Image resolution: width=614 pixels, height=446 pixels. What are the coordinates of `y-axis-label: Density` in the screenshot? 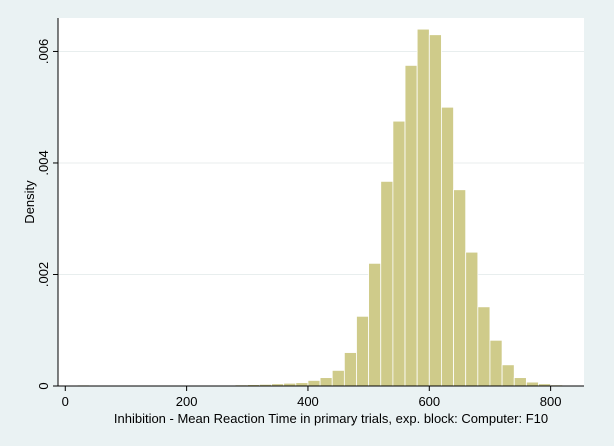 It's located at (29, 202).